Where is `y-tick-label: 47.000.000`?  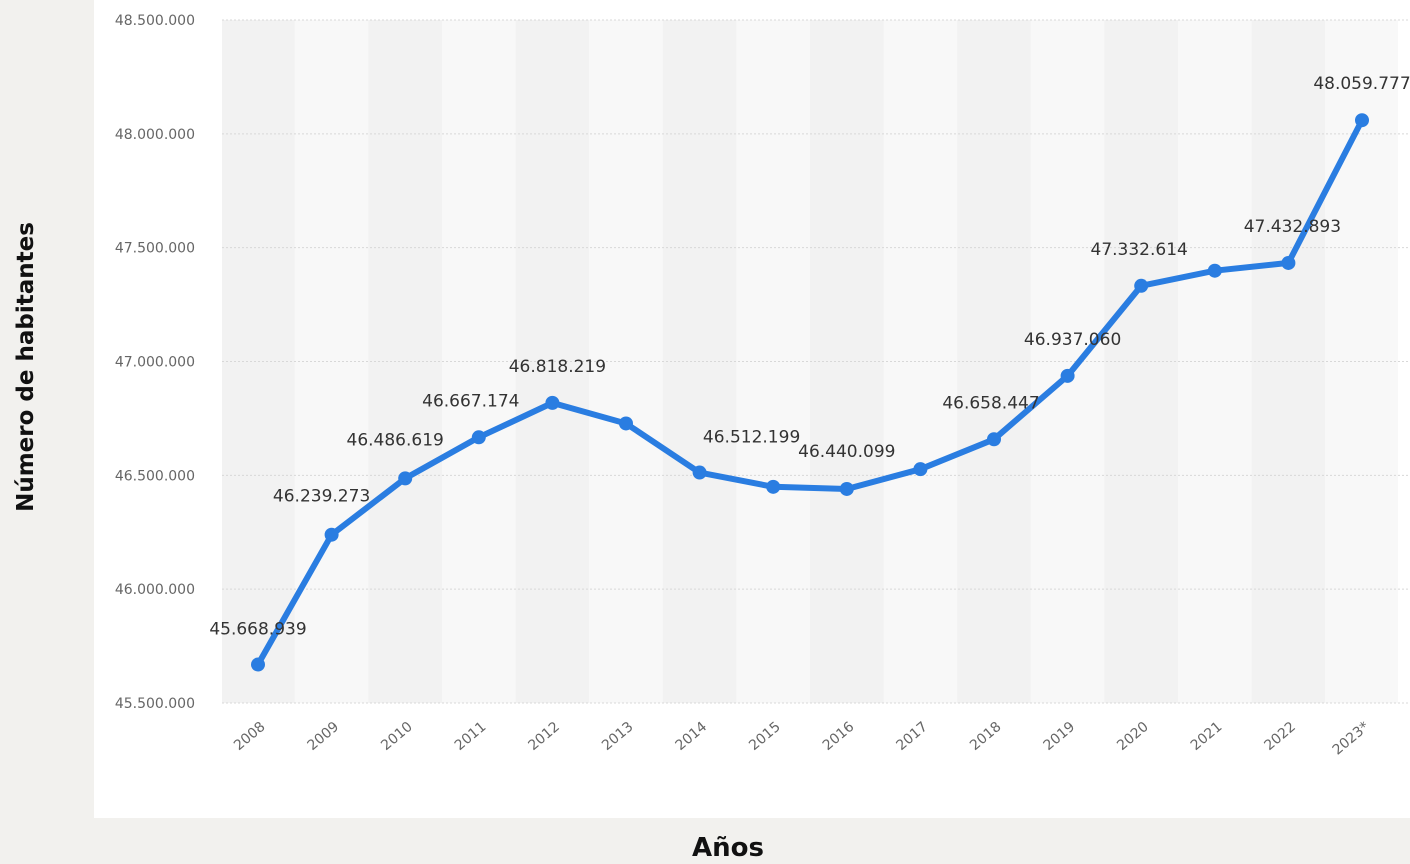
y-tick-label: 47.000.000 is located at coordinates (155, 363).